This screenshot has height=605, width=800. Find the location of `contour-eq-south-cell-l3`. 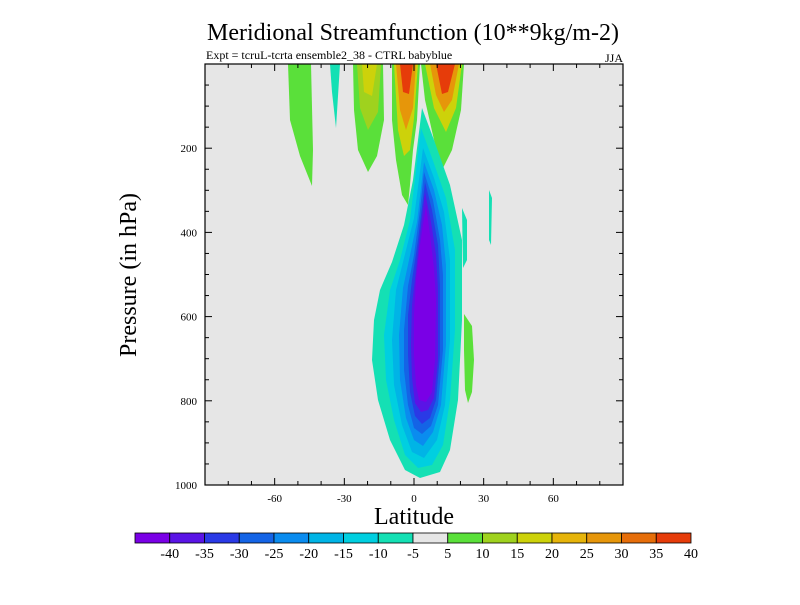

contour-eq-south-cell-l3 is located at coordinates (406, 97).